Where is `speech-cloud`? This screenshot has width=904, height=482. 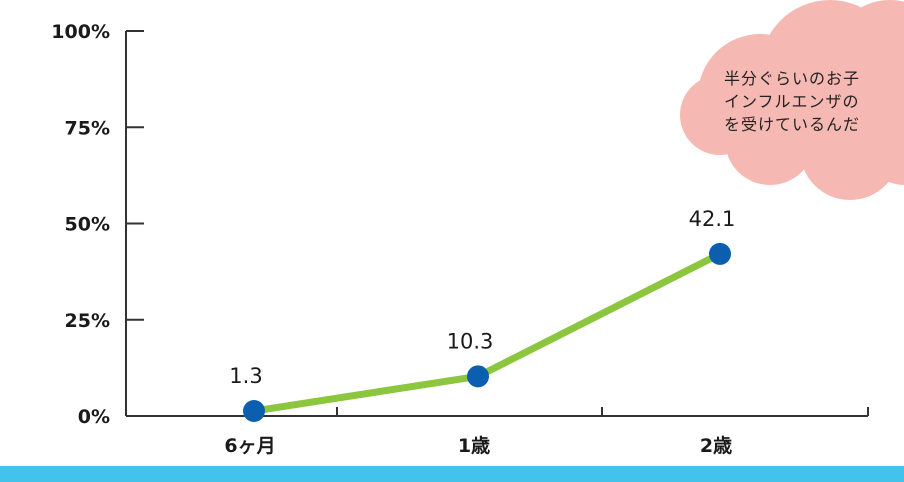 speech-cloud is located at coordinates (792, 100).